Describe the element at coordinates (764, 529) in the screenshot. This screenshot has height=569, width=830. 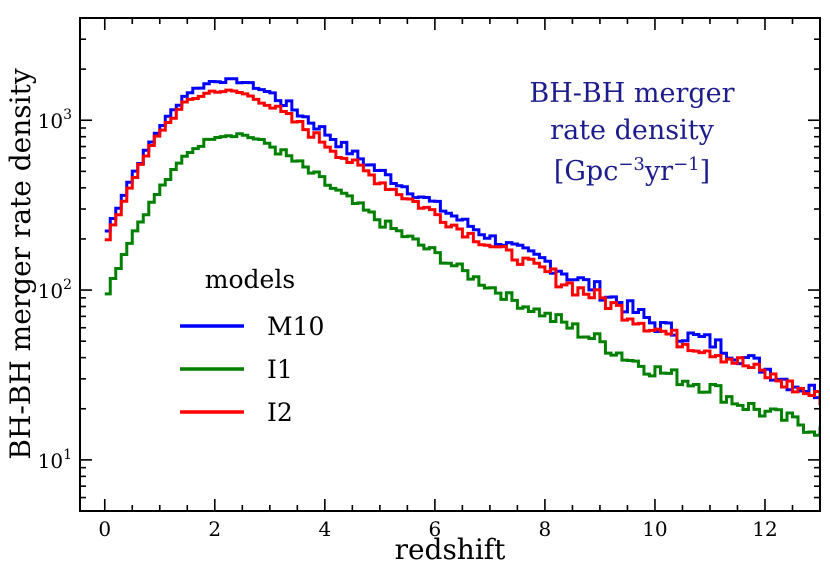
I see `x-tick-label: 12` at that location.